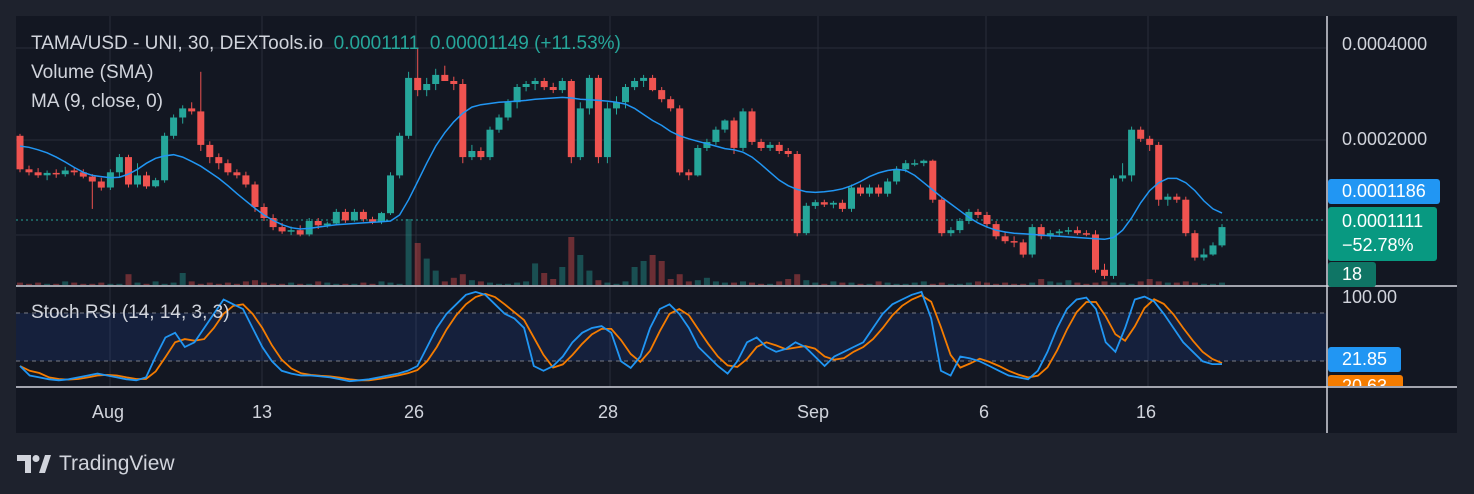 The height and width of the screenshot is (494, 1474). What do you see at coordinates (92, 72) in the screenshot?
I see `volume-legend: Volume (SMA)` at bounding box center [92, 72].